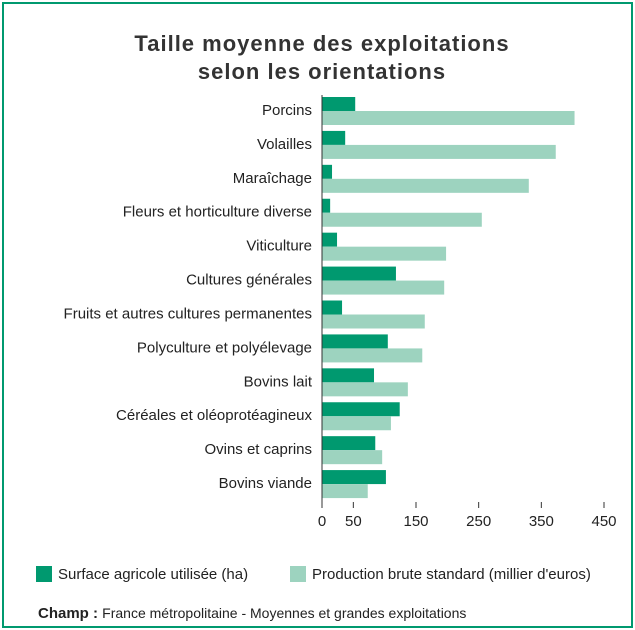  I want to click on y-tick-label: Maraîchage, so click(272, 178).